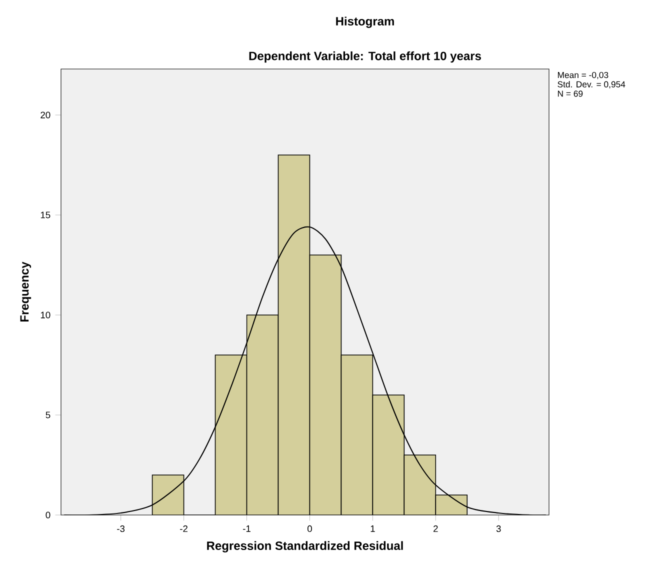 The image size is (656, 569). I want to click on x-tick-label: 0, so click(309, 528).